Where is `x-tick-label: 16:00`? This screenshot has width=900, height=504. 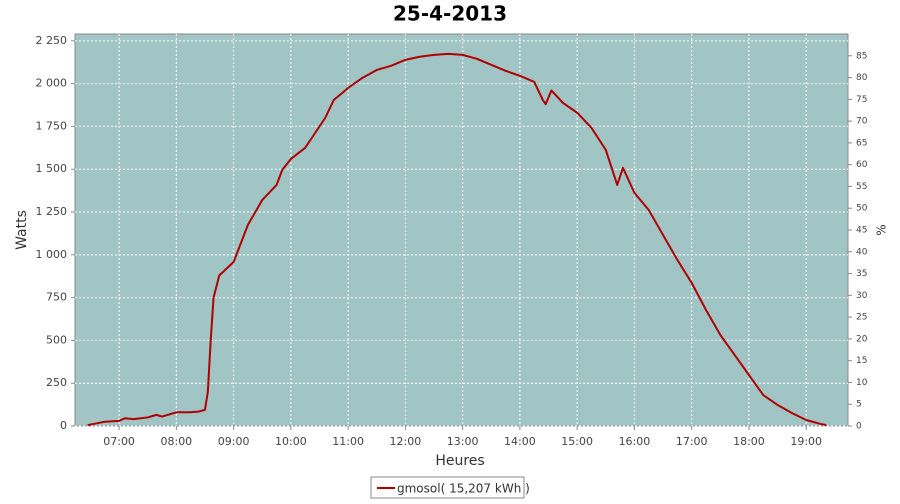
x-tick-label: 16:00 is located at coordinates (635, 441).